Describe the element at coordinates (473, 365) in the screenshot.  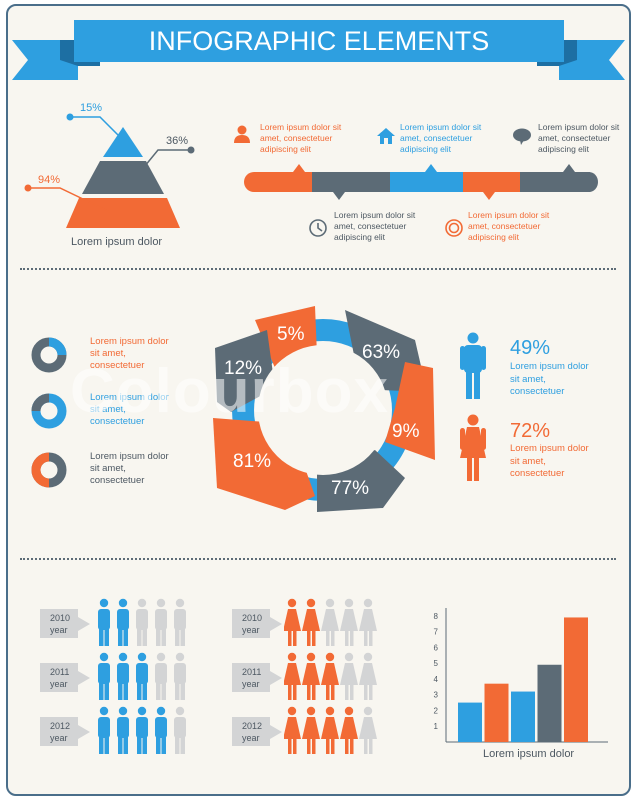
I see `male-figure-icon` at that location.